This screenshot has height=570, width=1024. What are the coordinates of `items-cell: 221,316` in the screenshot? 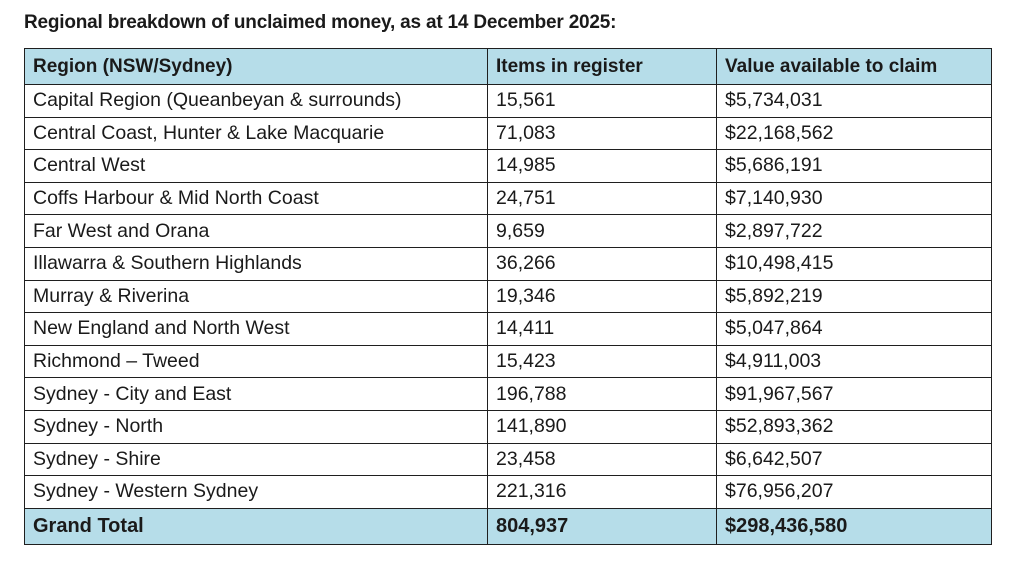 It's located at (602, 492).